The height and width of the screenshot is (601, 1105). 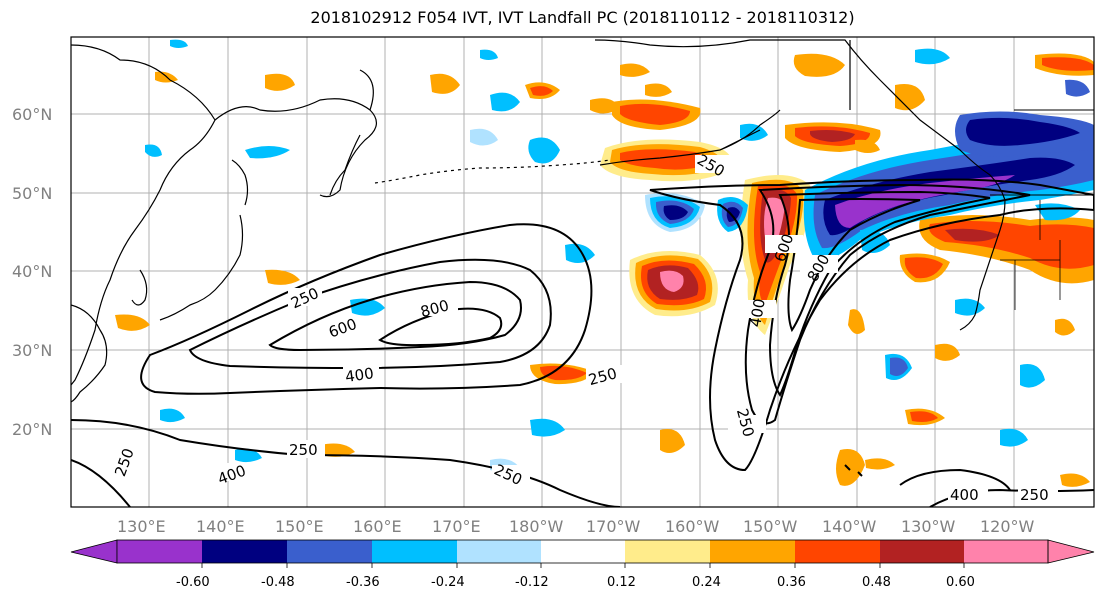 I want to click on colorbar-tick-label: -0.12, so click(x=532, y=582).